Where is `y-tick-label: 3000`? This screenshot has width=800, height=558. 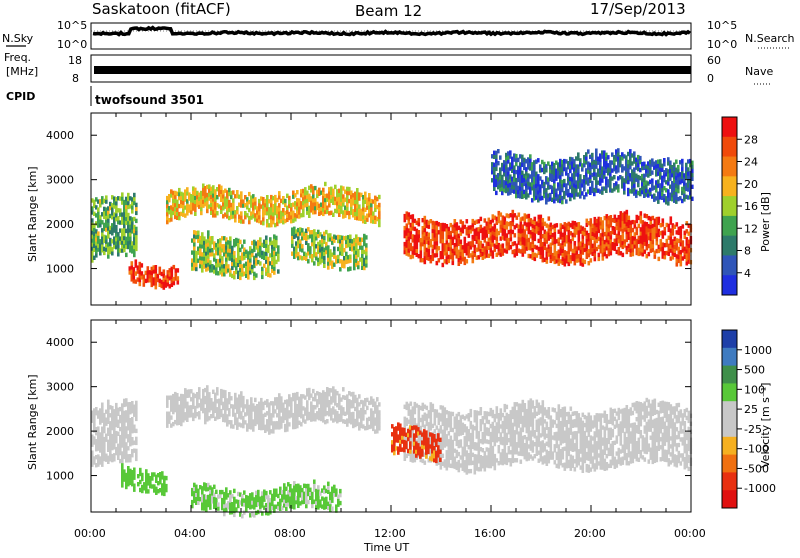 y-tick-label: 3000 is located at coordinates (60, 180).